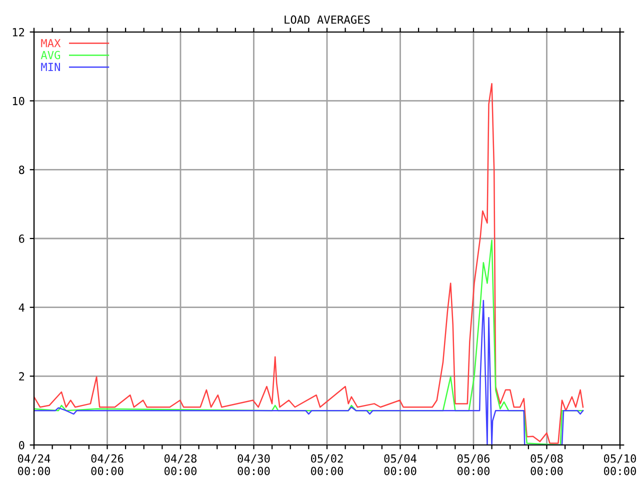 This screenshot has height=480, width=640. What do you see at coordinates (21, 238) in the screenshot?
I see `y-tick-label: 6` at bounding box center [21, 238].